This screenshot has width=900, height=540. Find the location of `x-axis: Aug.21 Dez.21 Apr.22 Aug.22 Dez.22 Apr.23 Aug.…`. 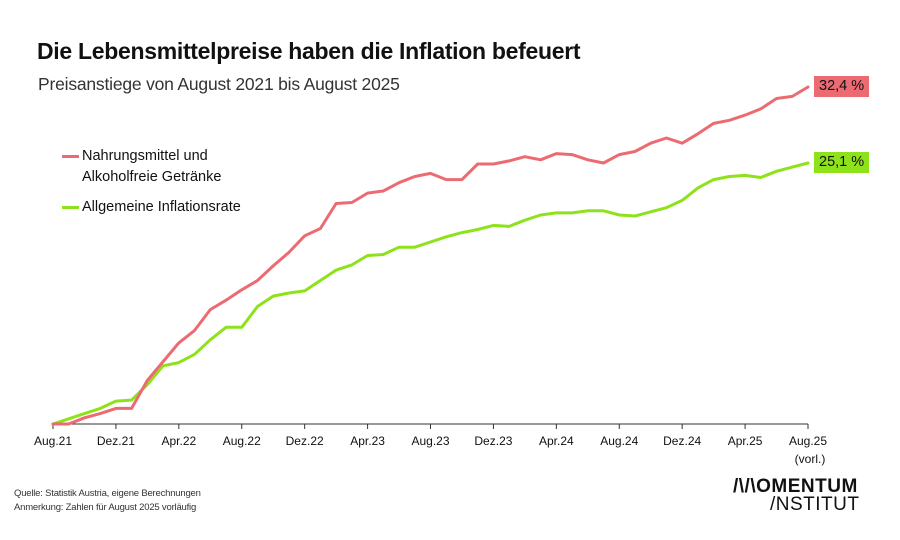

x-axis: Aug.21 Dez.21 Apr.22 Aug.22 Dez.22 Apr.23 Aug.… is located at coordinates (430, 444).